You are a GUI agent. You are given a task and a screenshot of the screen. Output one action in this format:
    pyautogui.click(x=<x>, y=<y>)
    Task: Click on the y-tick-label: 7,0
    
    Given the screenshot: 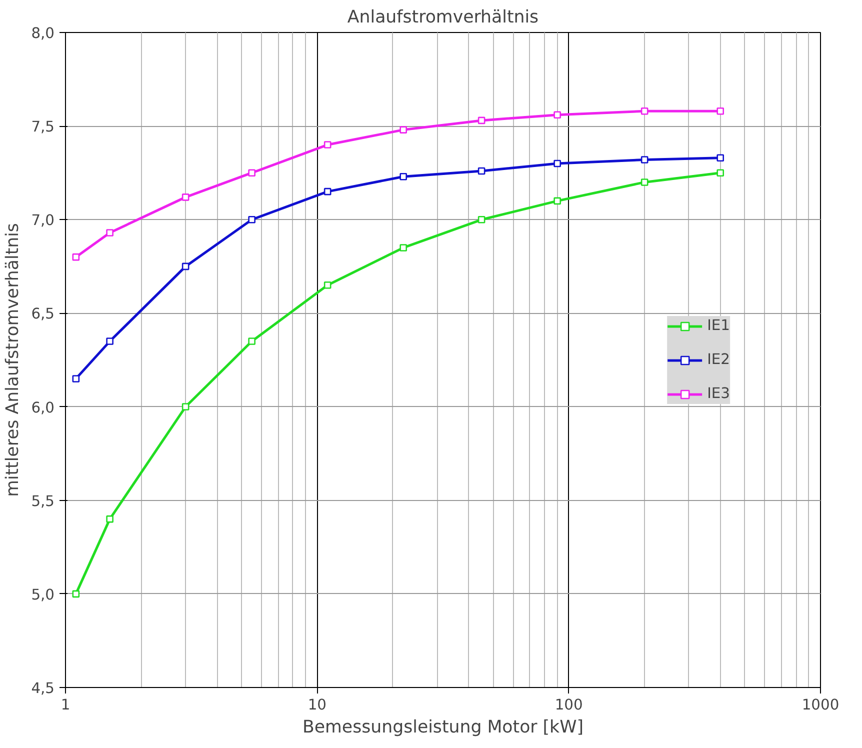 What is the action you would take?
    pyautogui.click(x=43, y=221)
    